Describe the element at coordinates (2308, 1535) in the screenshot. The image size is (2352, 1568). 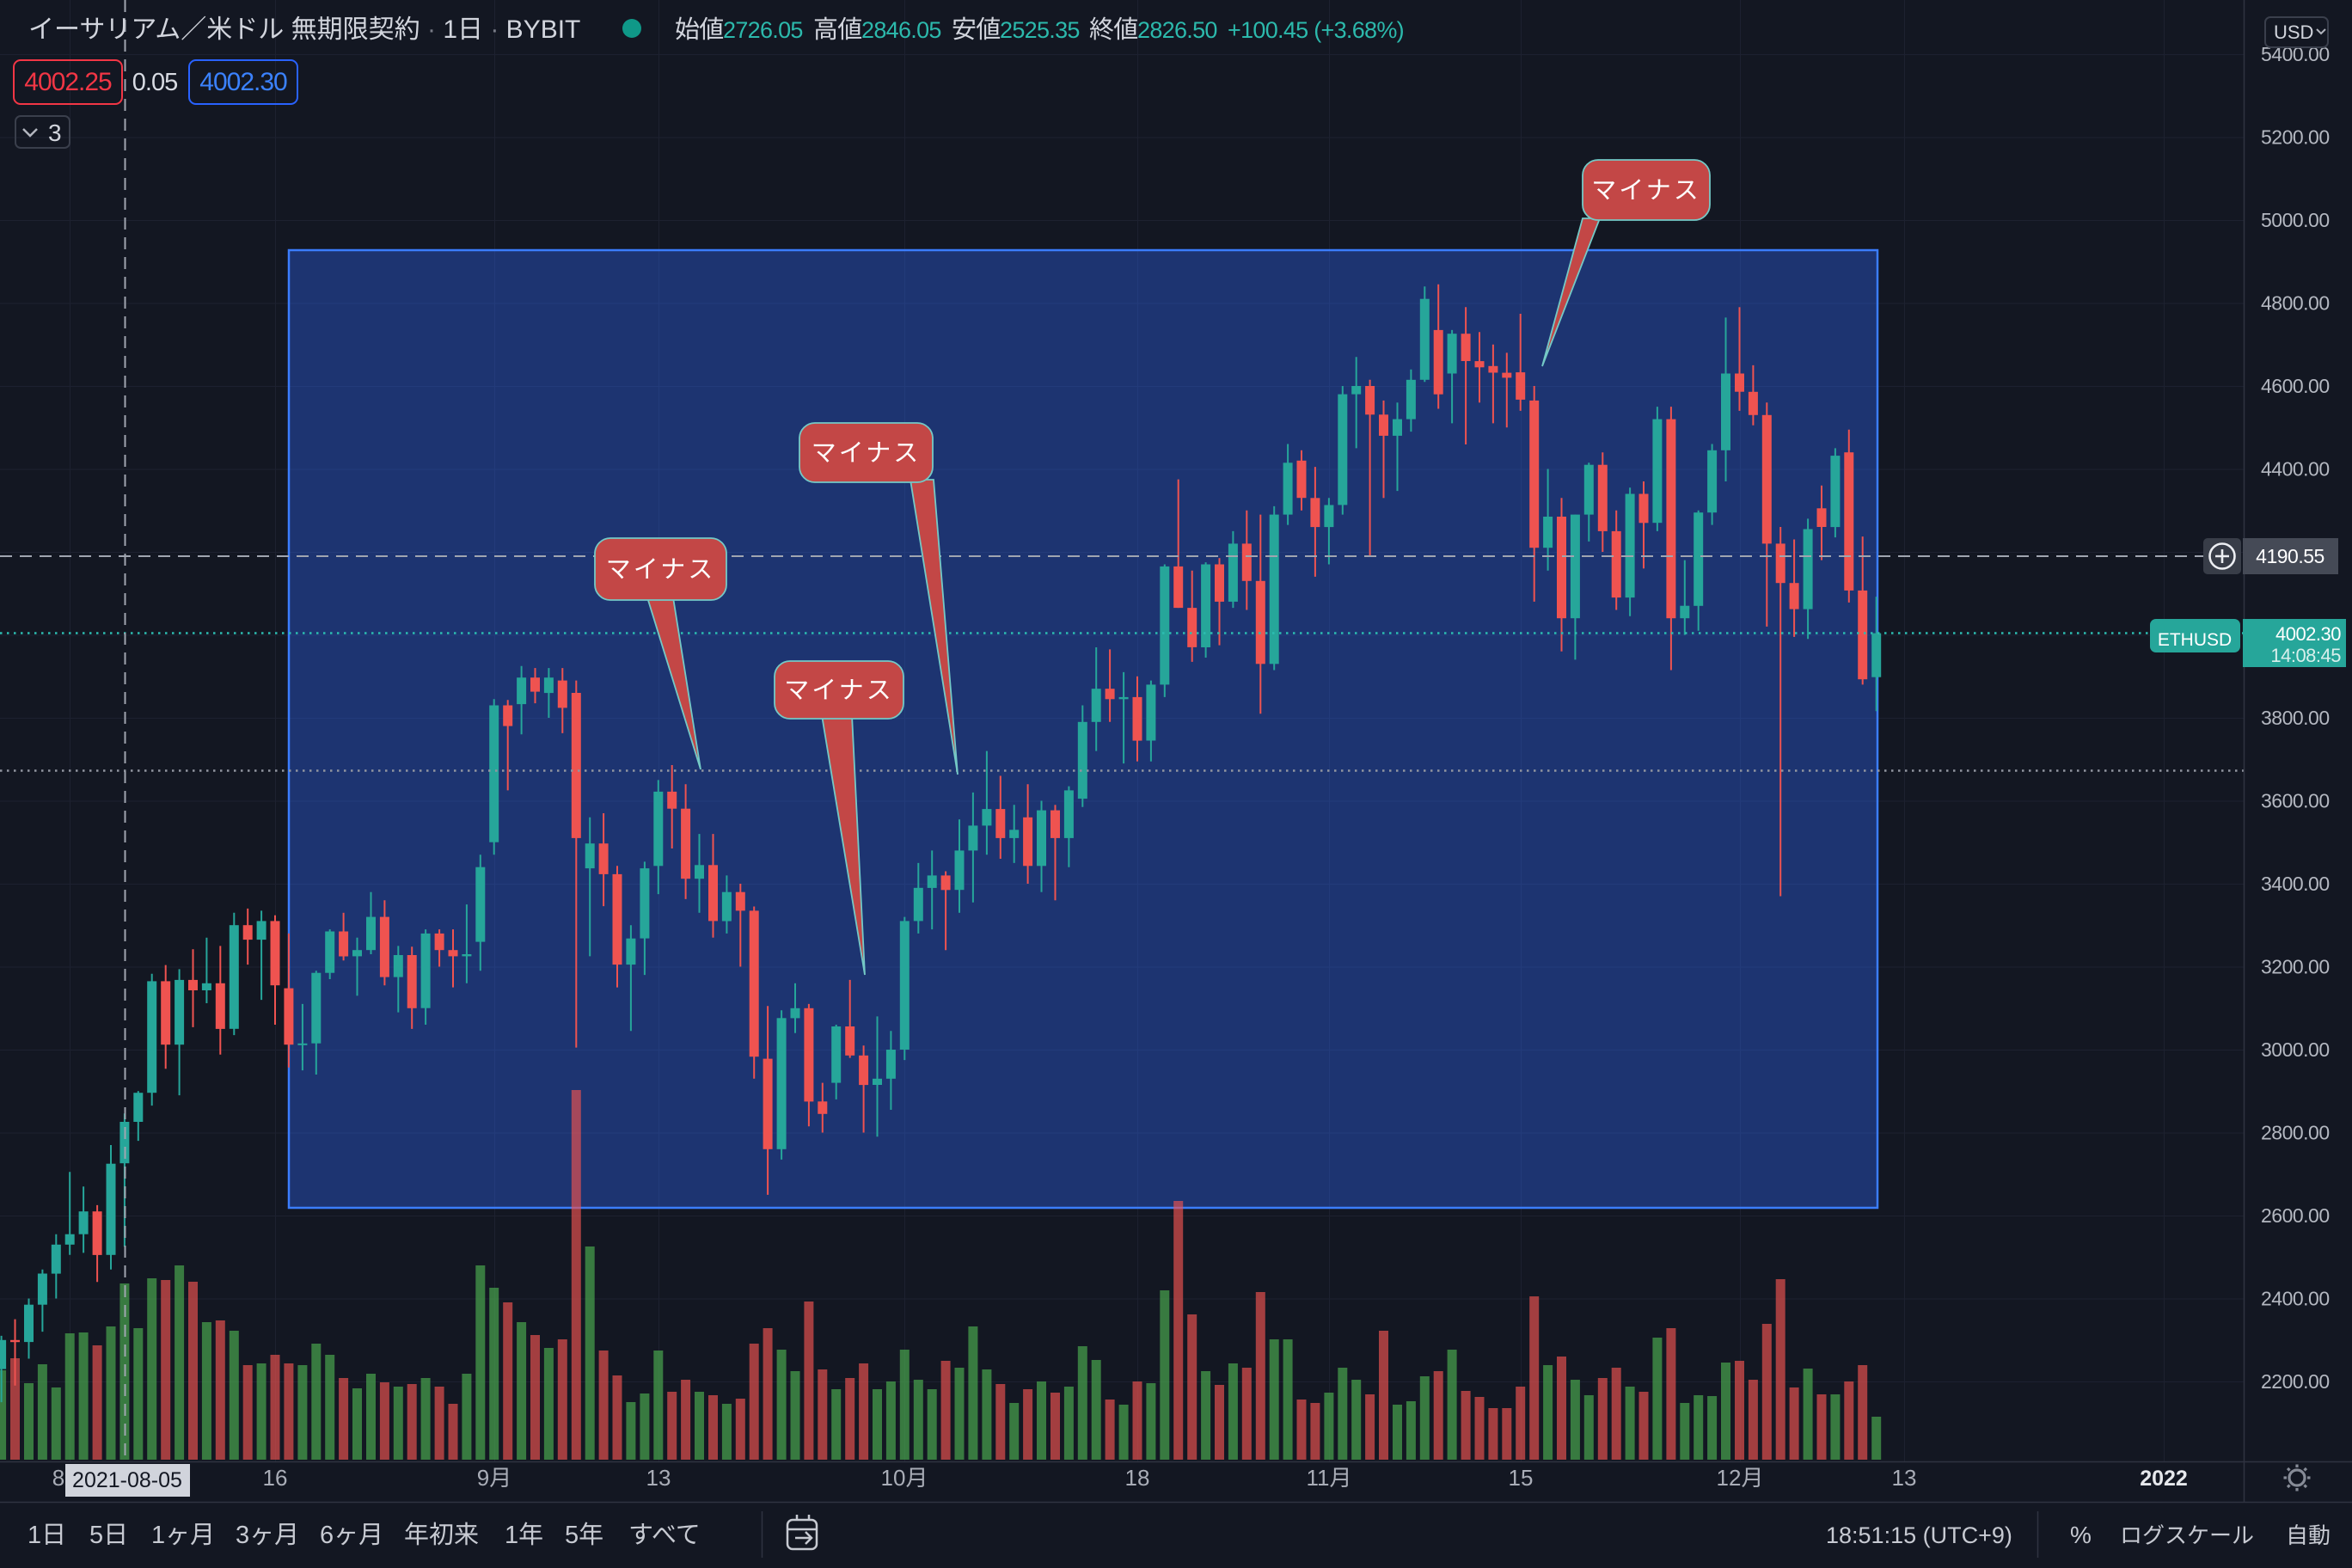
I see `svg-text: 自動` at that location.